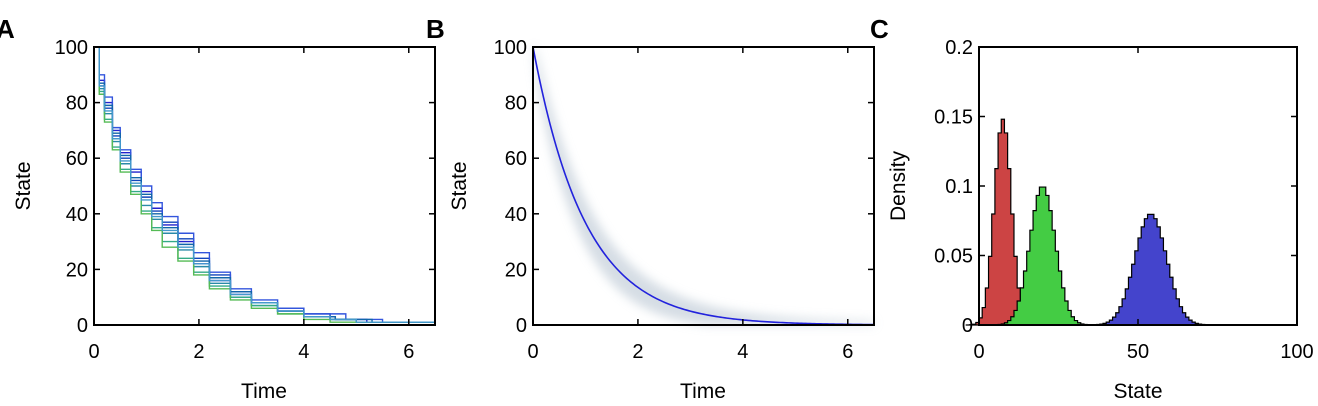 The image size is (1318, 406). Describe the element at coordinates (978, 352) in the screenshot. I see `panel-c-xtick-label-0: 0` at that location.